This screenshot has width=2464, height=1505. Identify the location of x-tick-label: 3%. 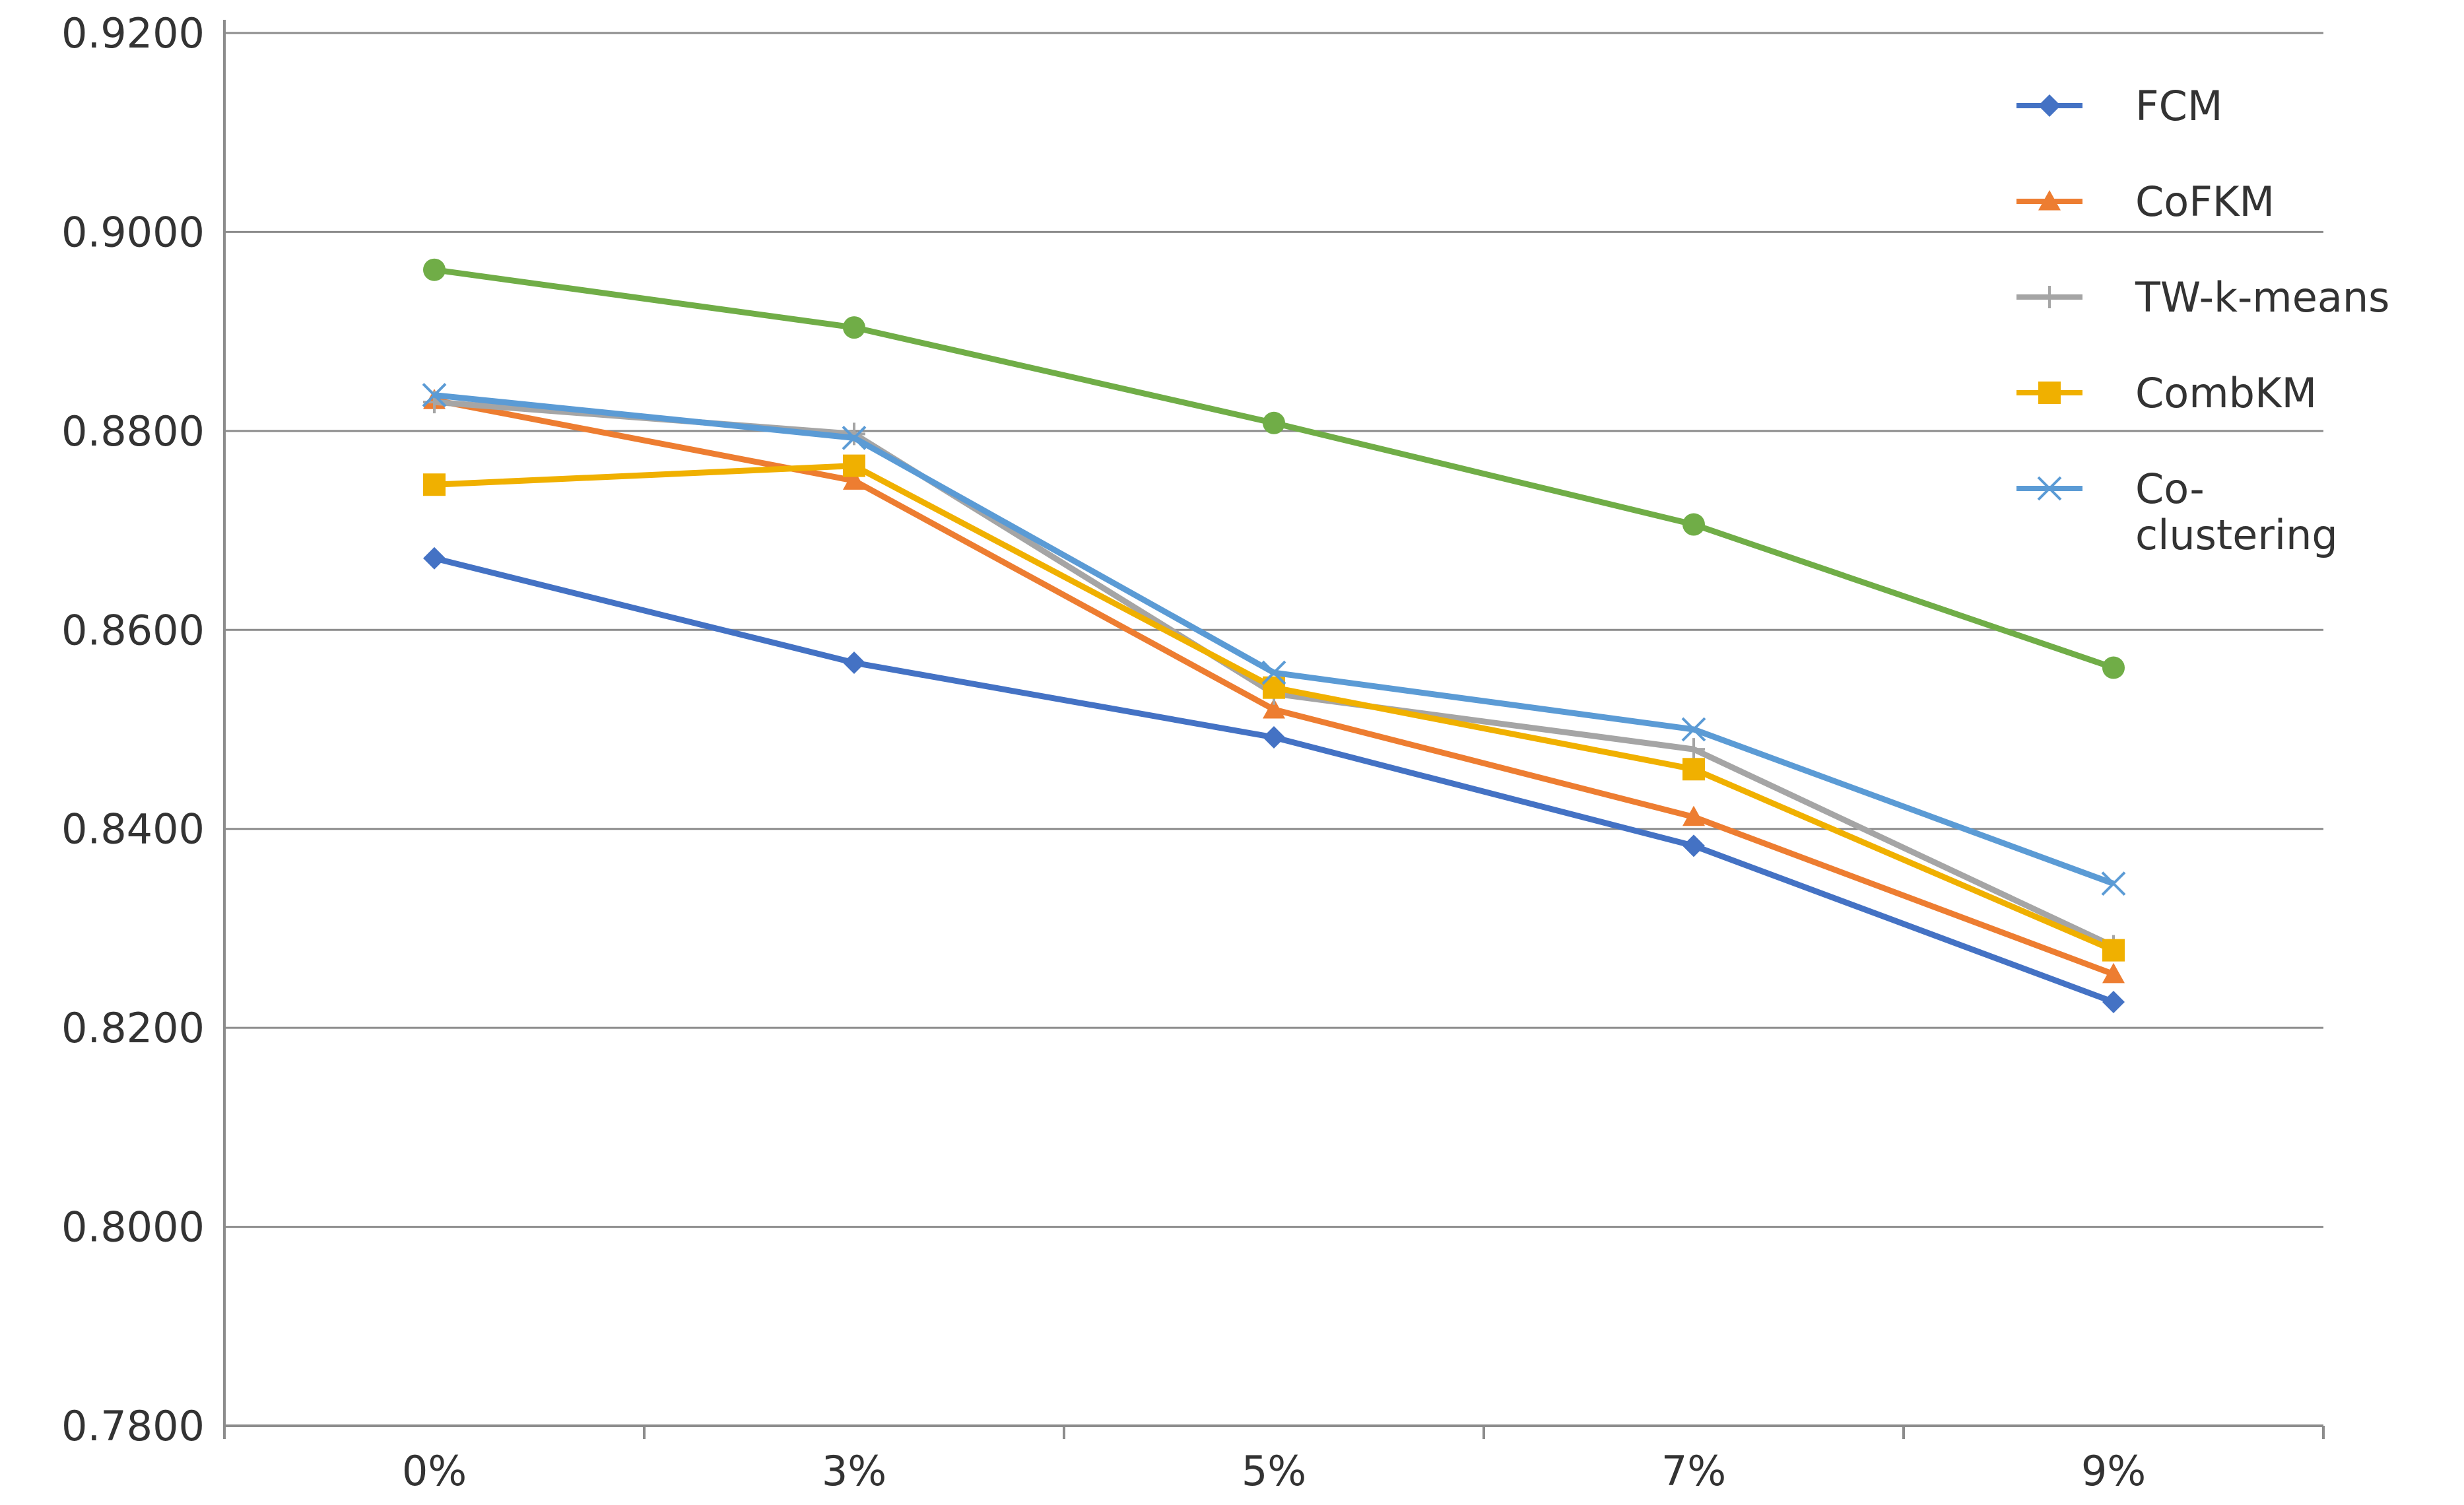
(854, 1471).